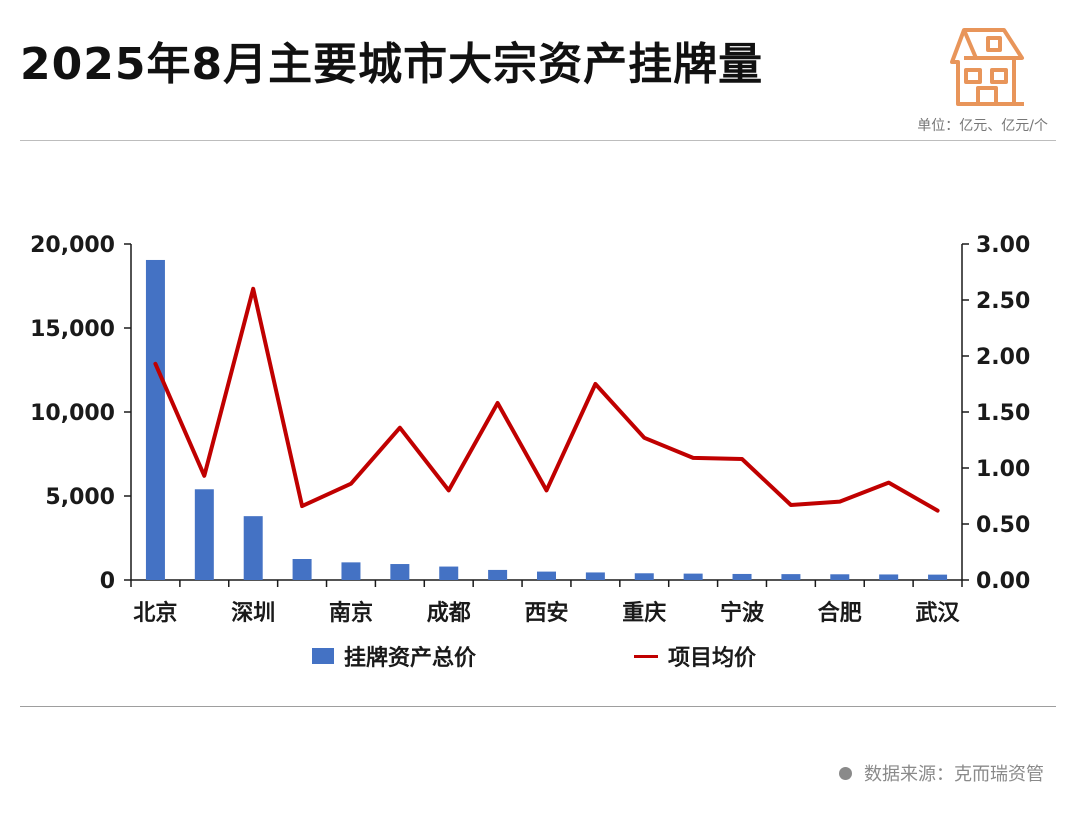 The image size is (1080, 823). I want to click on legend-label-bars: 挂牌资产总价, so click(410, 658).